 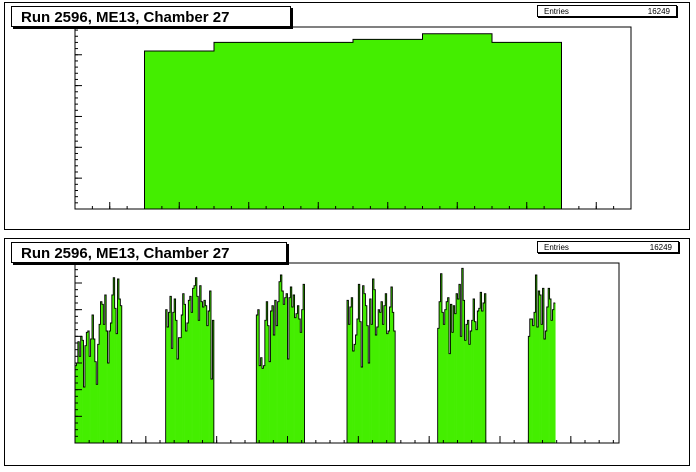 What do you see at coordinates (556, 247) in the screenshot?
I see `lower-stats-label: Entries` at bounding box center [556, 247].